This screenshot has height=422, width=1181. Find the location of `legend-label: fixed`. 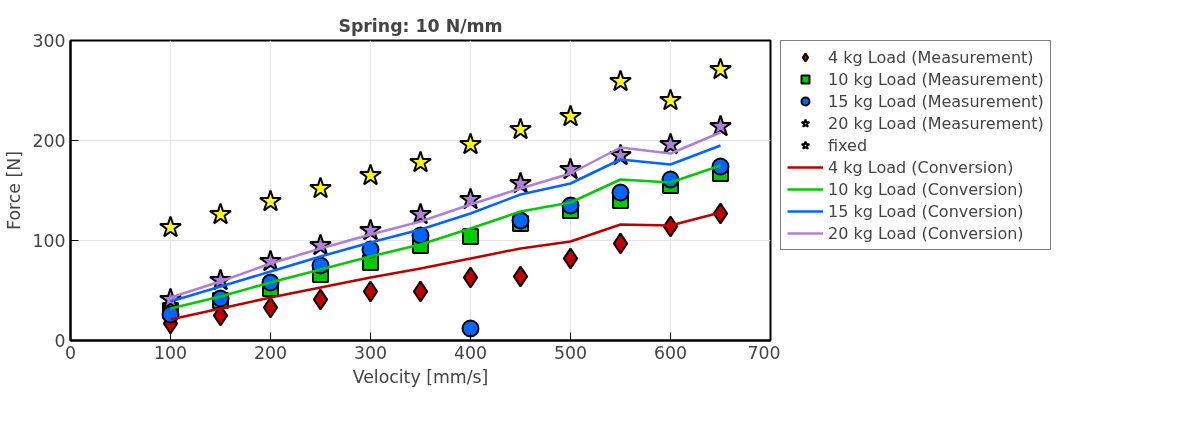

legend-label: fixed is located at coordinates (848, 145).